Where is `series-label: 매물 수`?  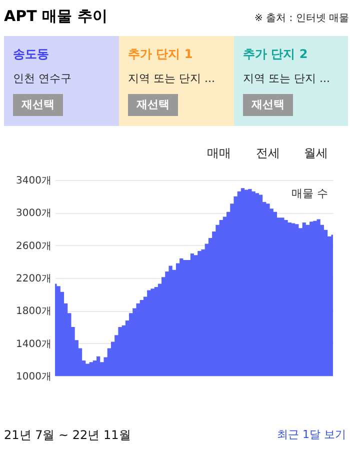 series-label: 매물 수 is located at coordinates (310, 193).